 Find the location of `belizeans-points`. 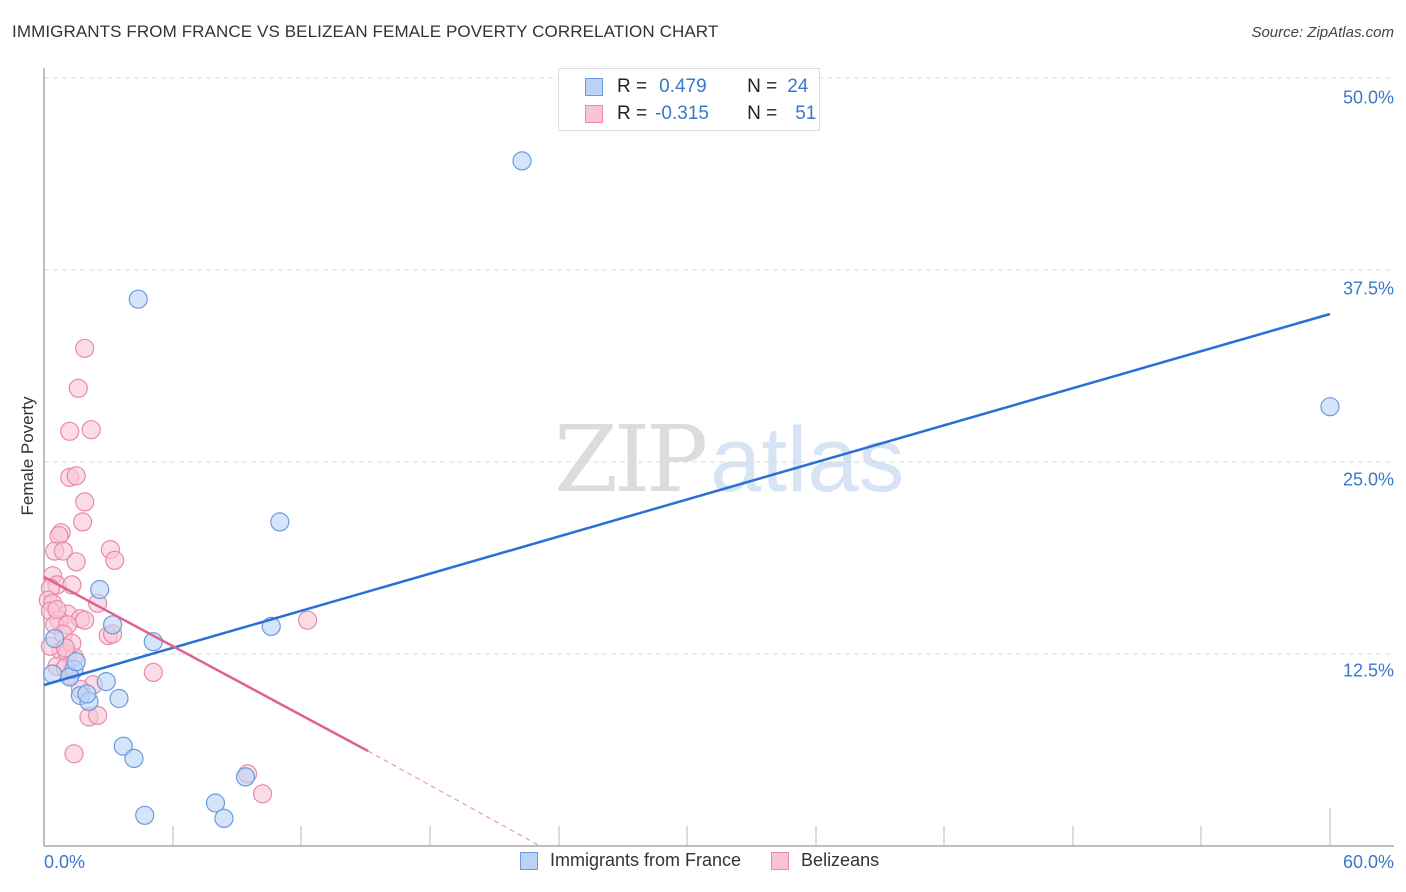

belizeans-points is located at coordinates (178, 571).